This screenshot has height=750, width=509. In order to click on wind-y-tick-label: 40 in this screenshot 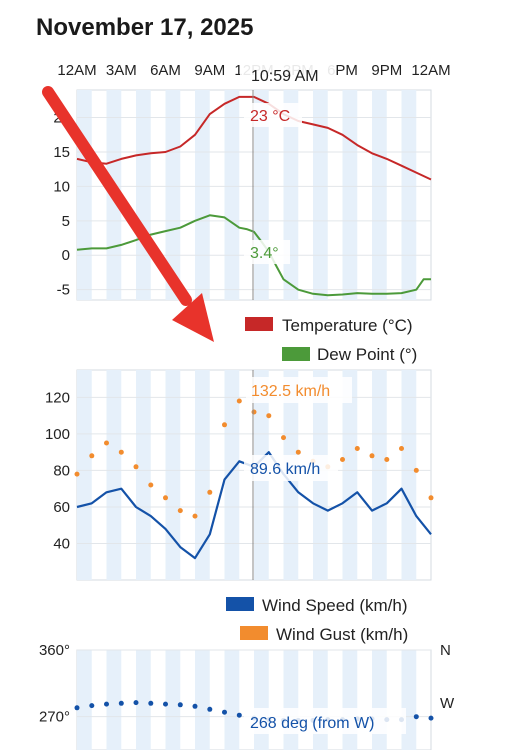, I will do `click(61, 543)`.